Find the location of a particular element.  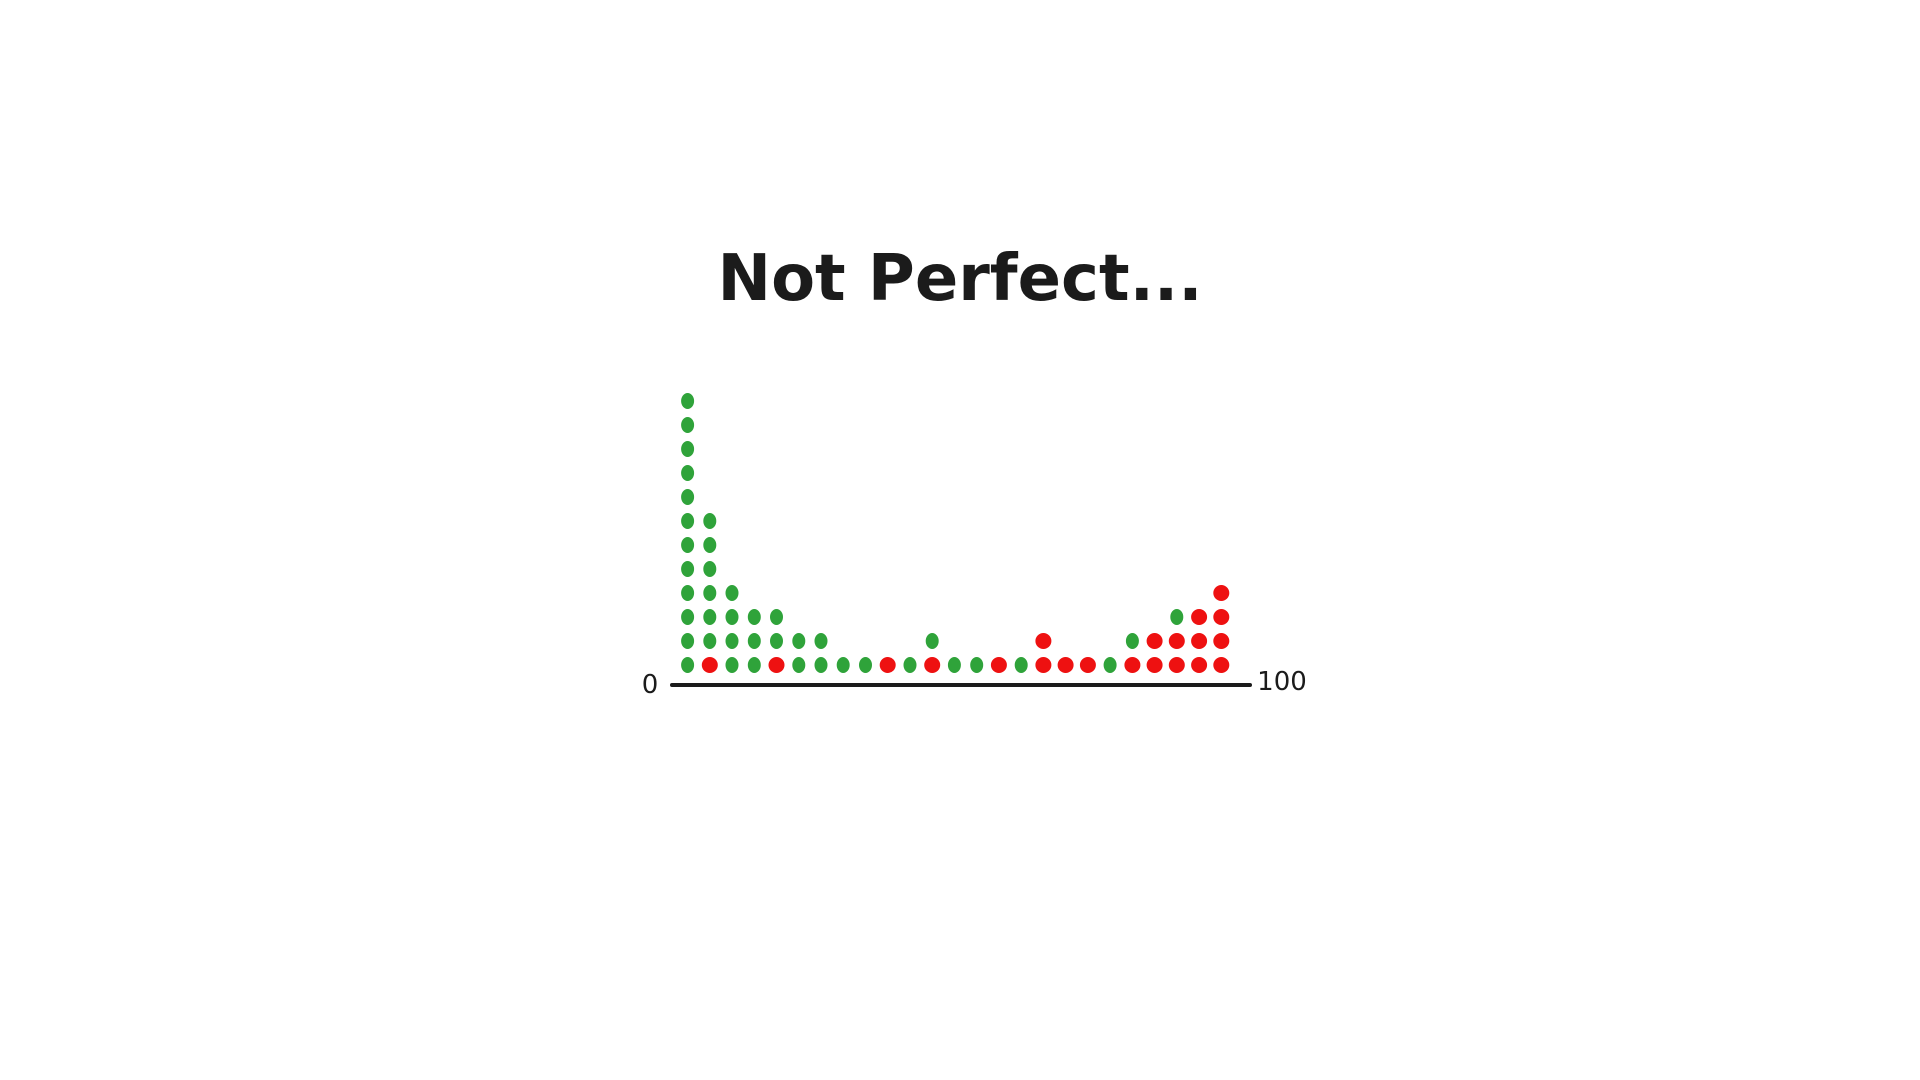

x-tick-label-max: 100 is located at coordinates (1282, 682).